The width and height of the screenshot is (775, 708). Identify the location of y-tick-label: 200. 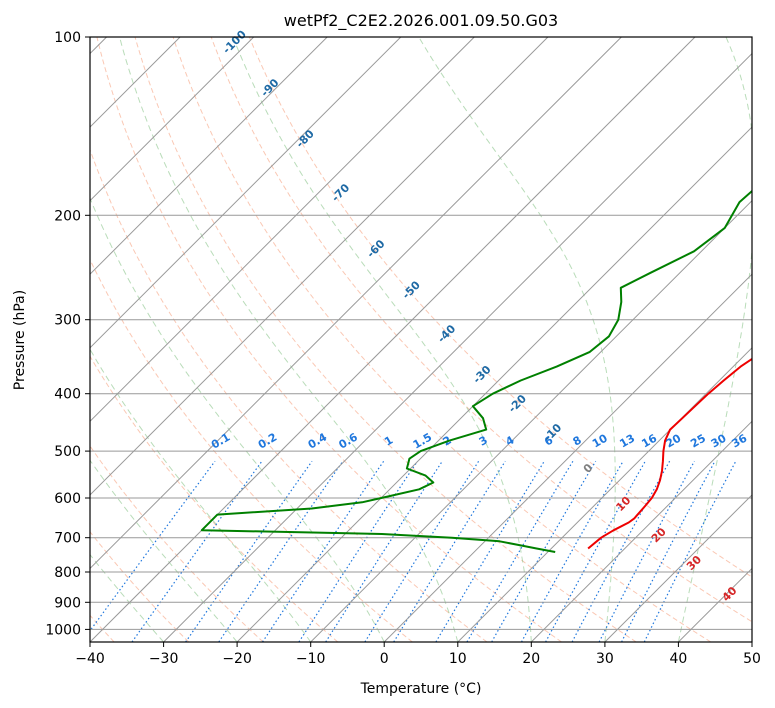
(67, 216).